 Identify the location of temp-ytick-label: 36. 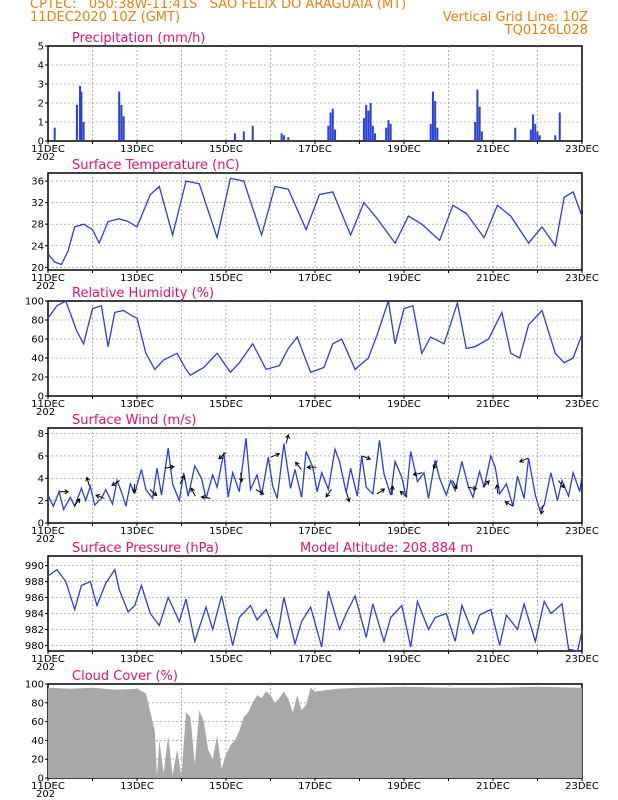
(37, 182).